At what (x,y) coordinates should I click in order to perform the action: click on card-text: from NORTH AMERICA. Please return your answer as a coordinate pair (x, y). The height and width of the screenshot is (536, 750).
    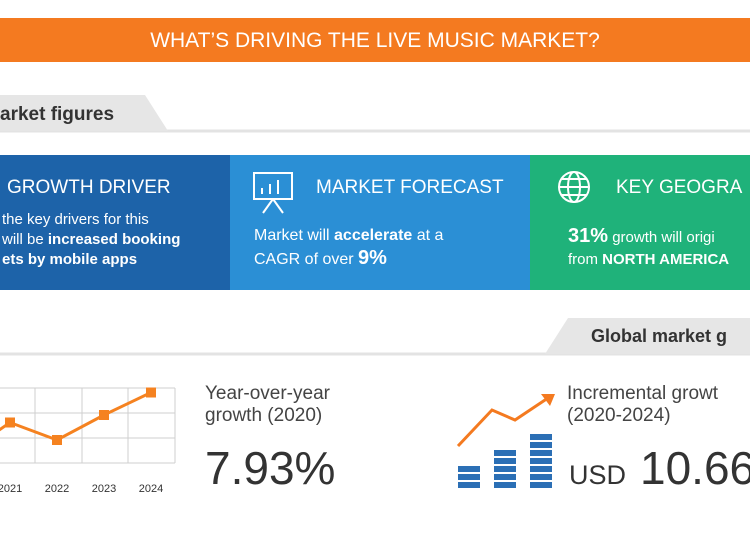
    Looking at the image, I should click on (648, 259).